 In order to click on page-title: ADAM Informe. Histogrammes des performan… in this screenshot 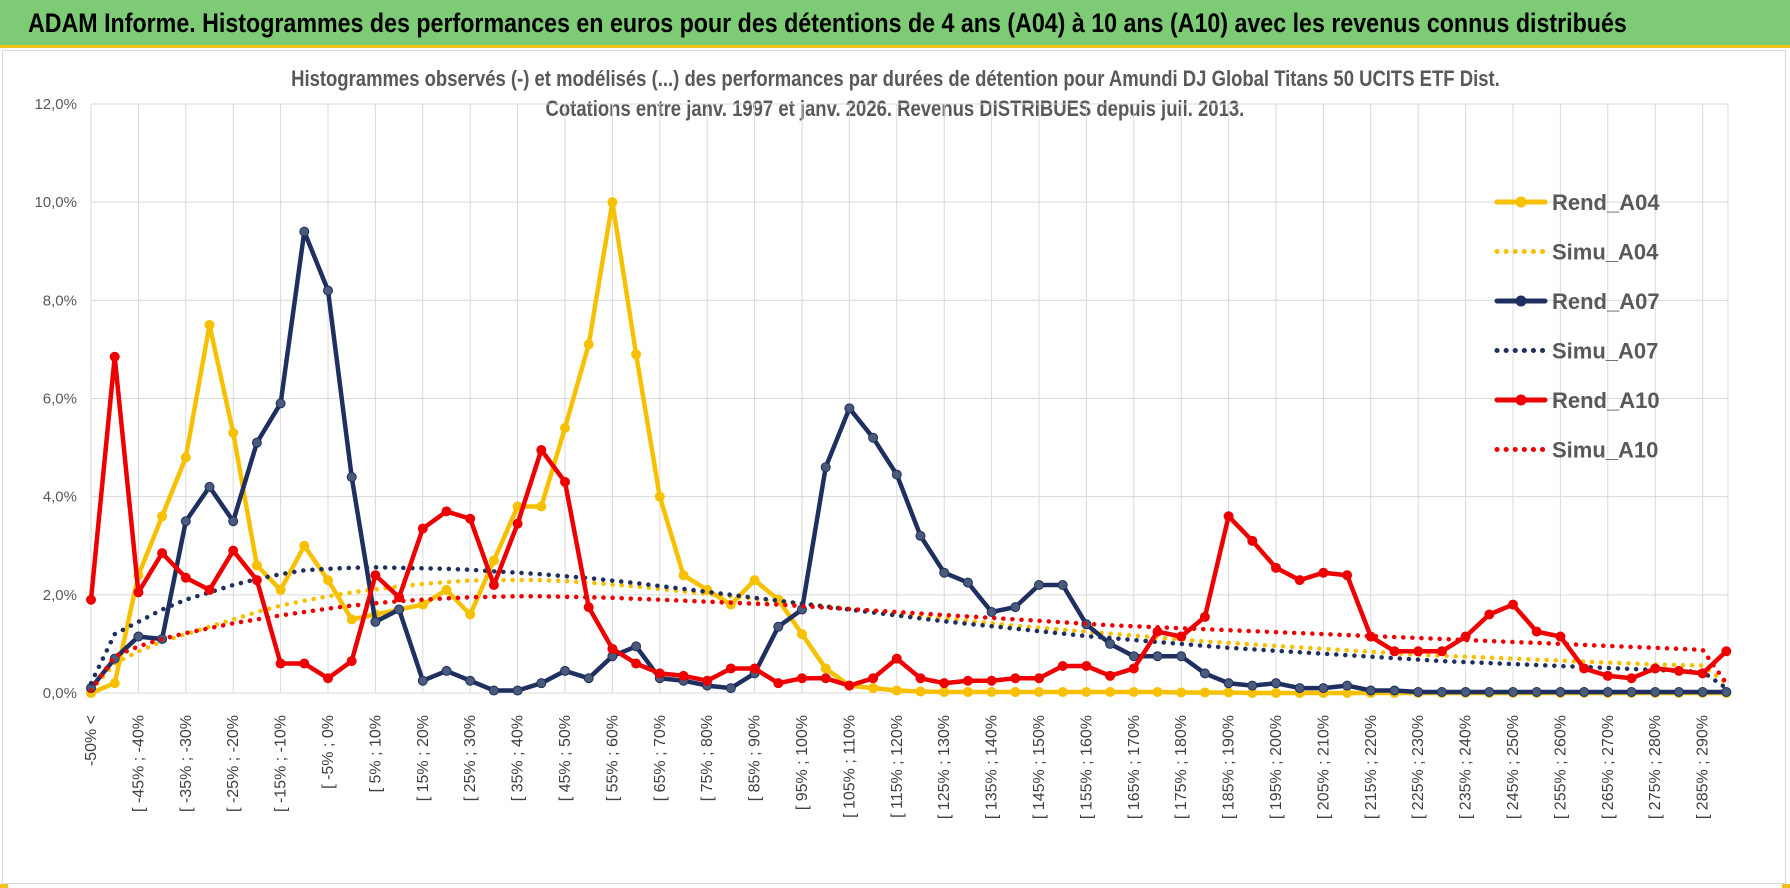, I will do `click(827, 23)`.